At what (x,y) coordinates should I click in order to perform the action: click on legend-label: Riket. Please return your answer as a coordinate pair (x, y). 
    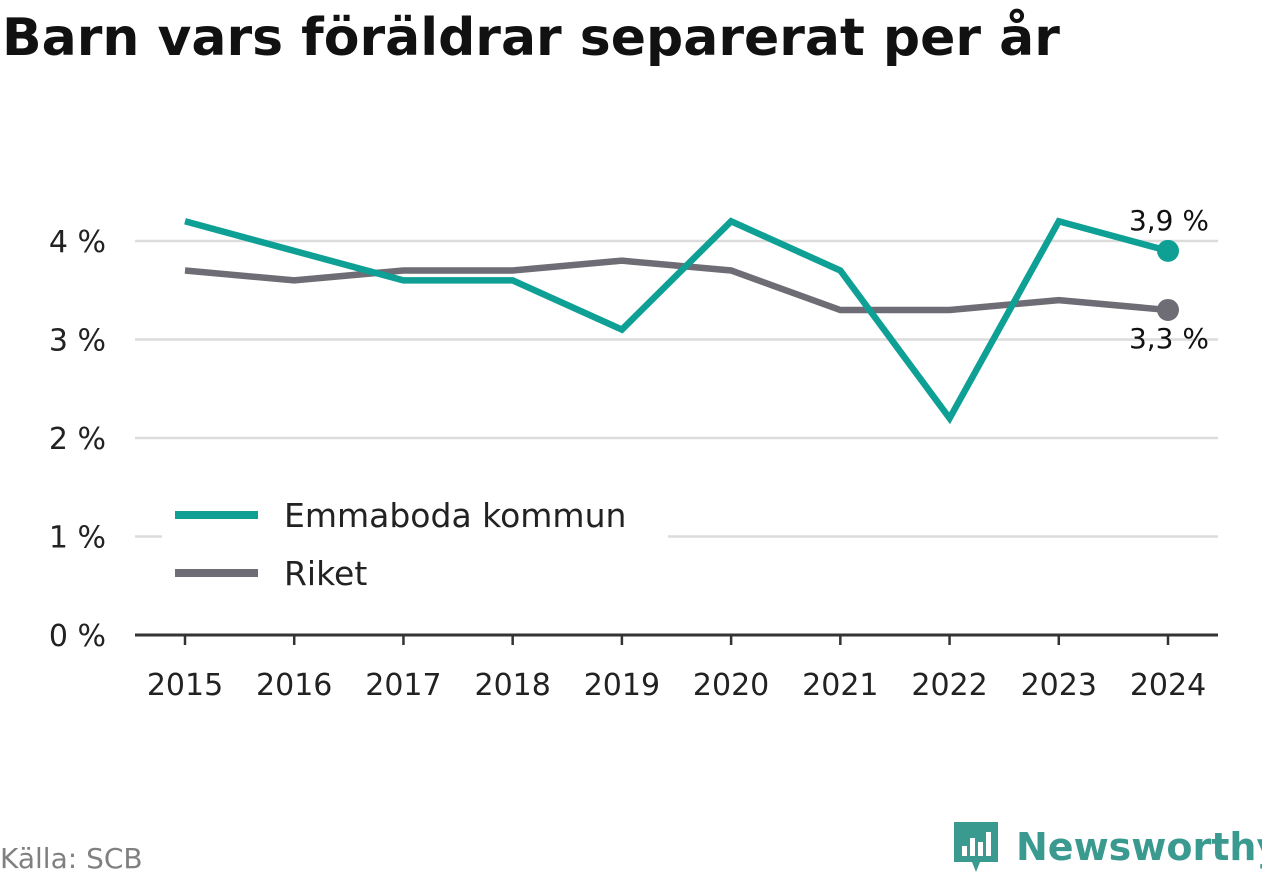
    Looking at the image, I should click on (325, 573).